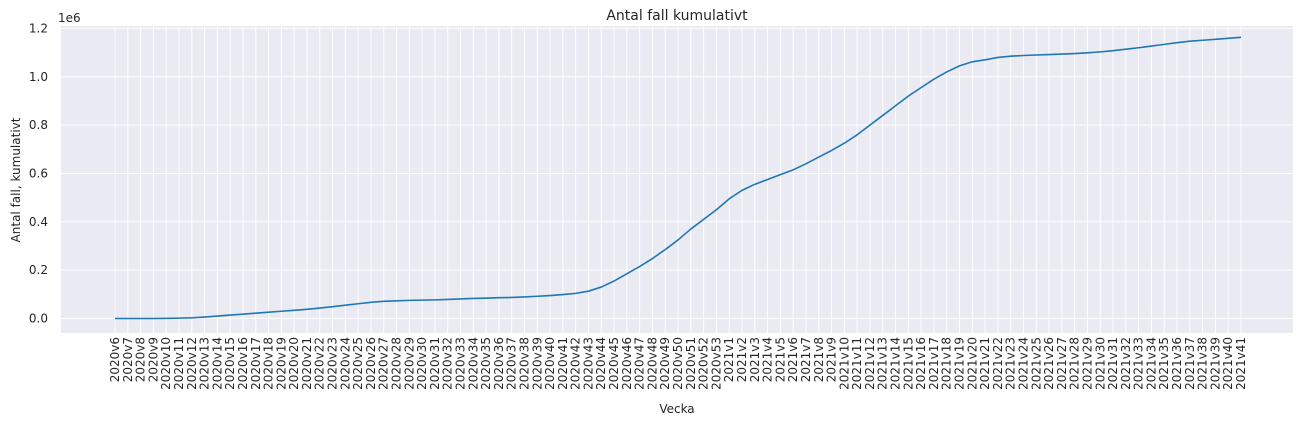 This screenshot has width=1308, height=425. I want to click on x-tick-label: 2020v11, so click(179, 363).